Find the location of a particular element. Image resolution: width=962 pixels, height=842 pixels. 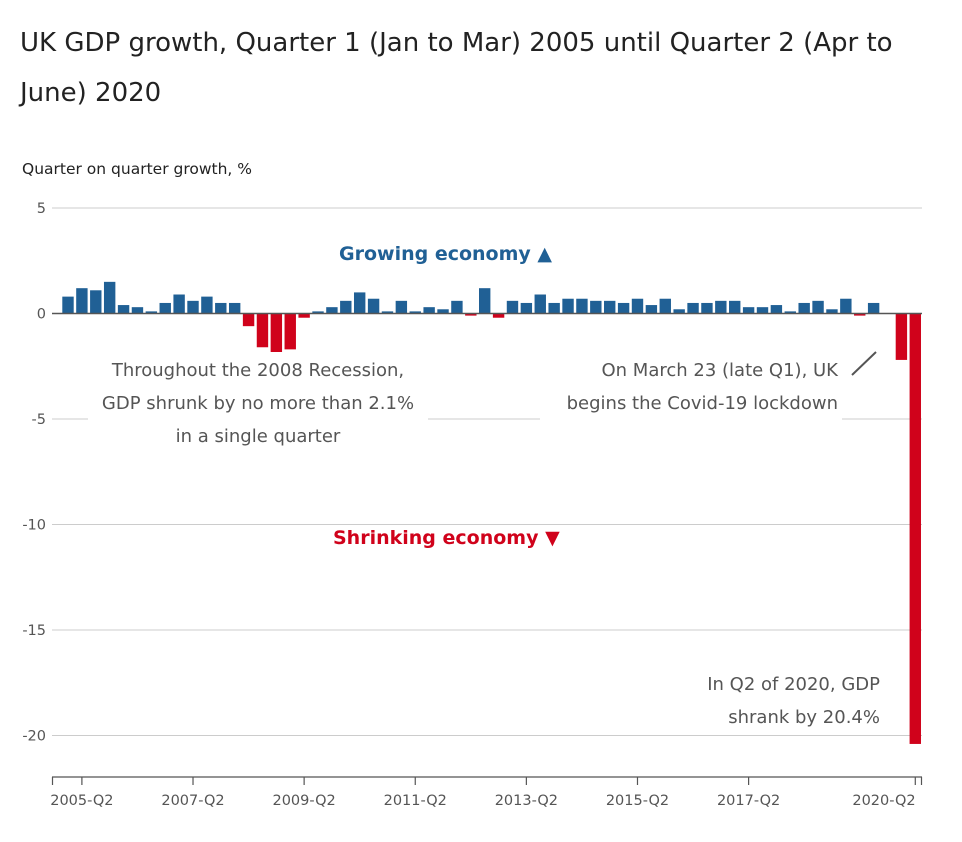

bar-2015-Q4 is located at coordinates (665, 306).